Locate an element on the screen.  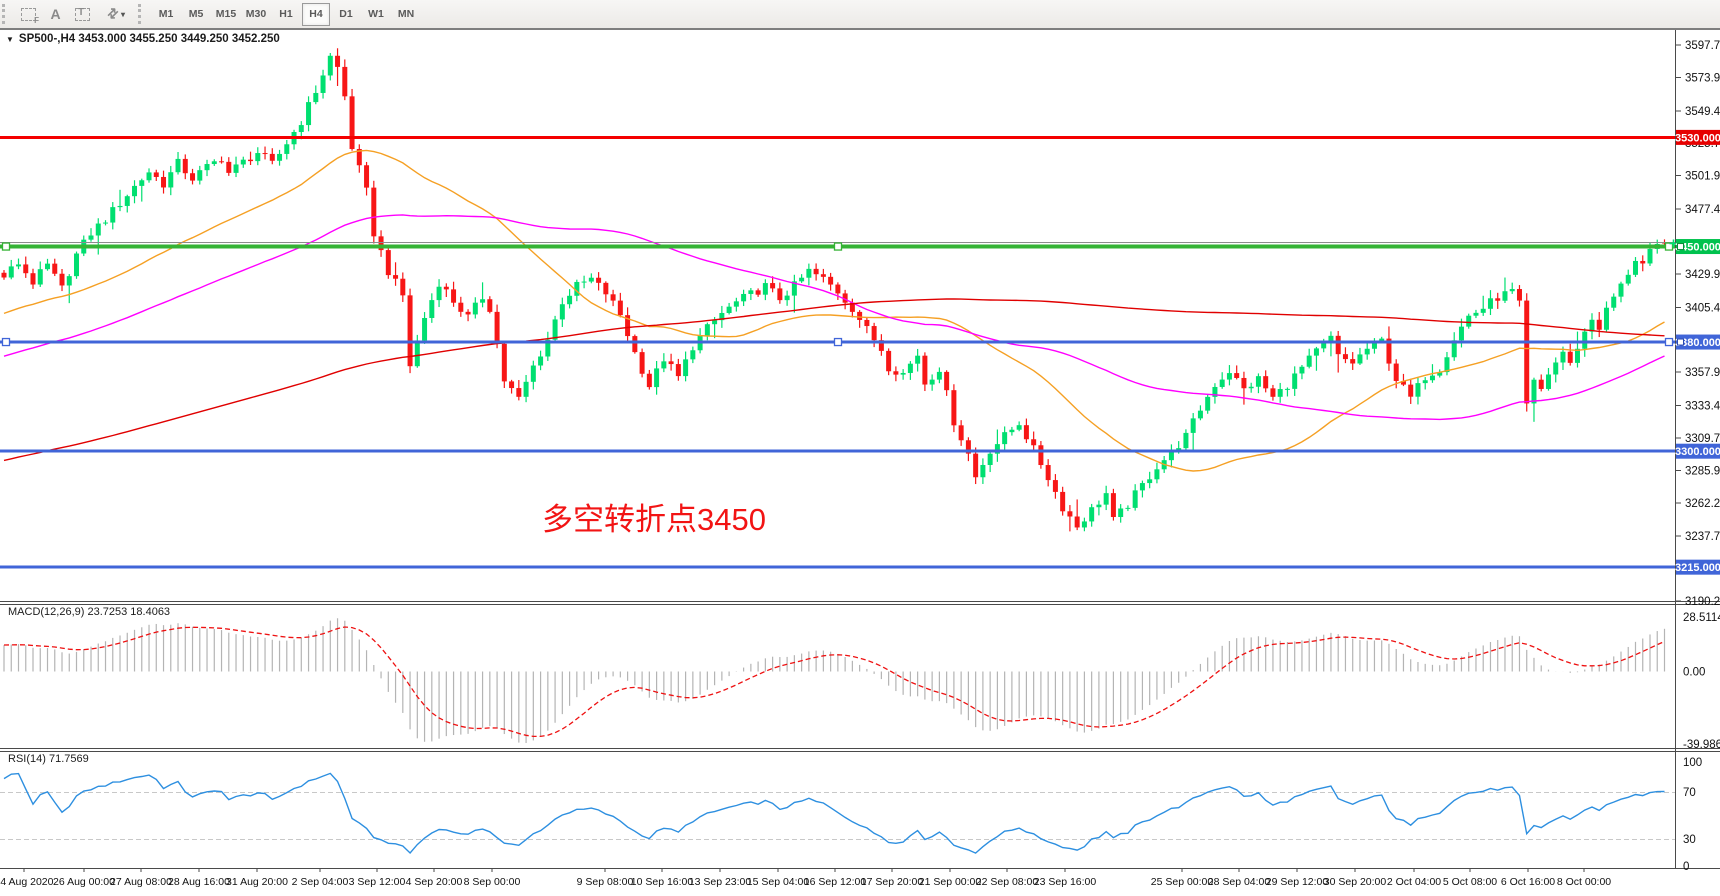
timeframe-button-h4: H4 is located at coordinates (316, 14).